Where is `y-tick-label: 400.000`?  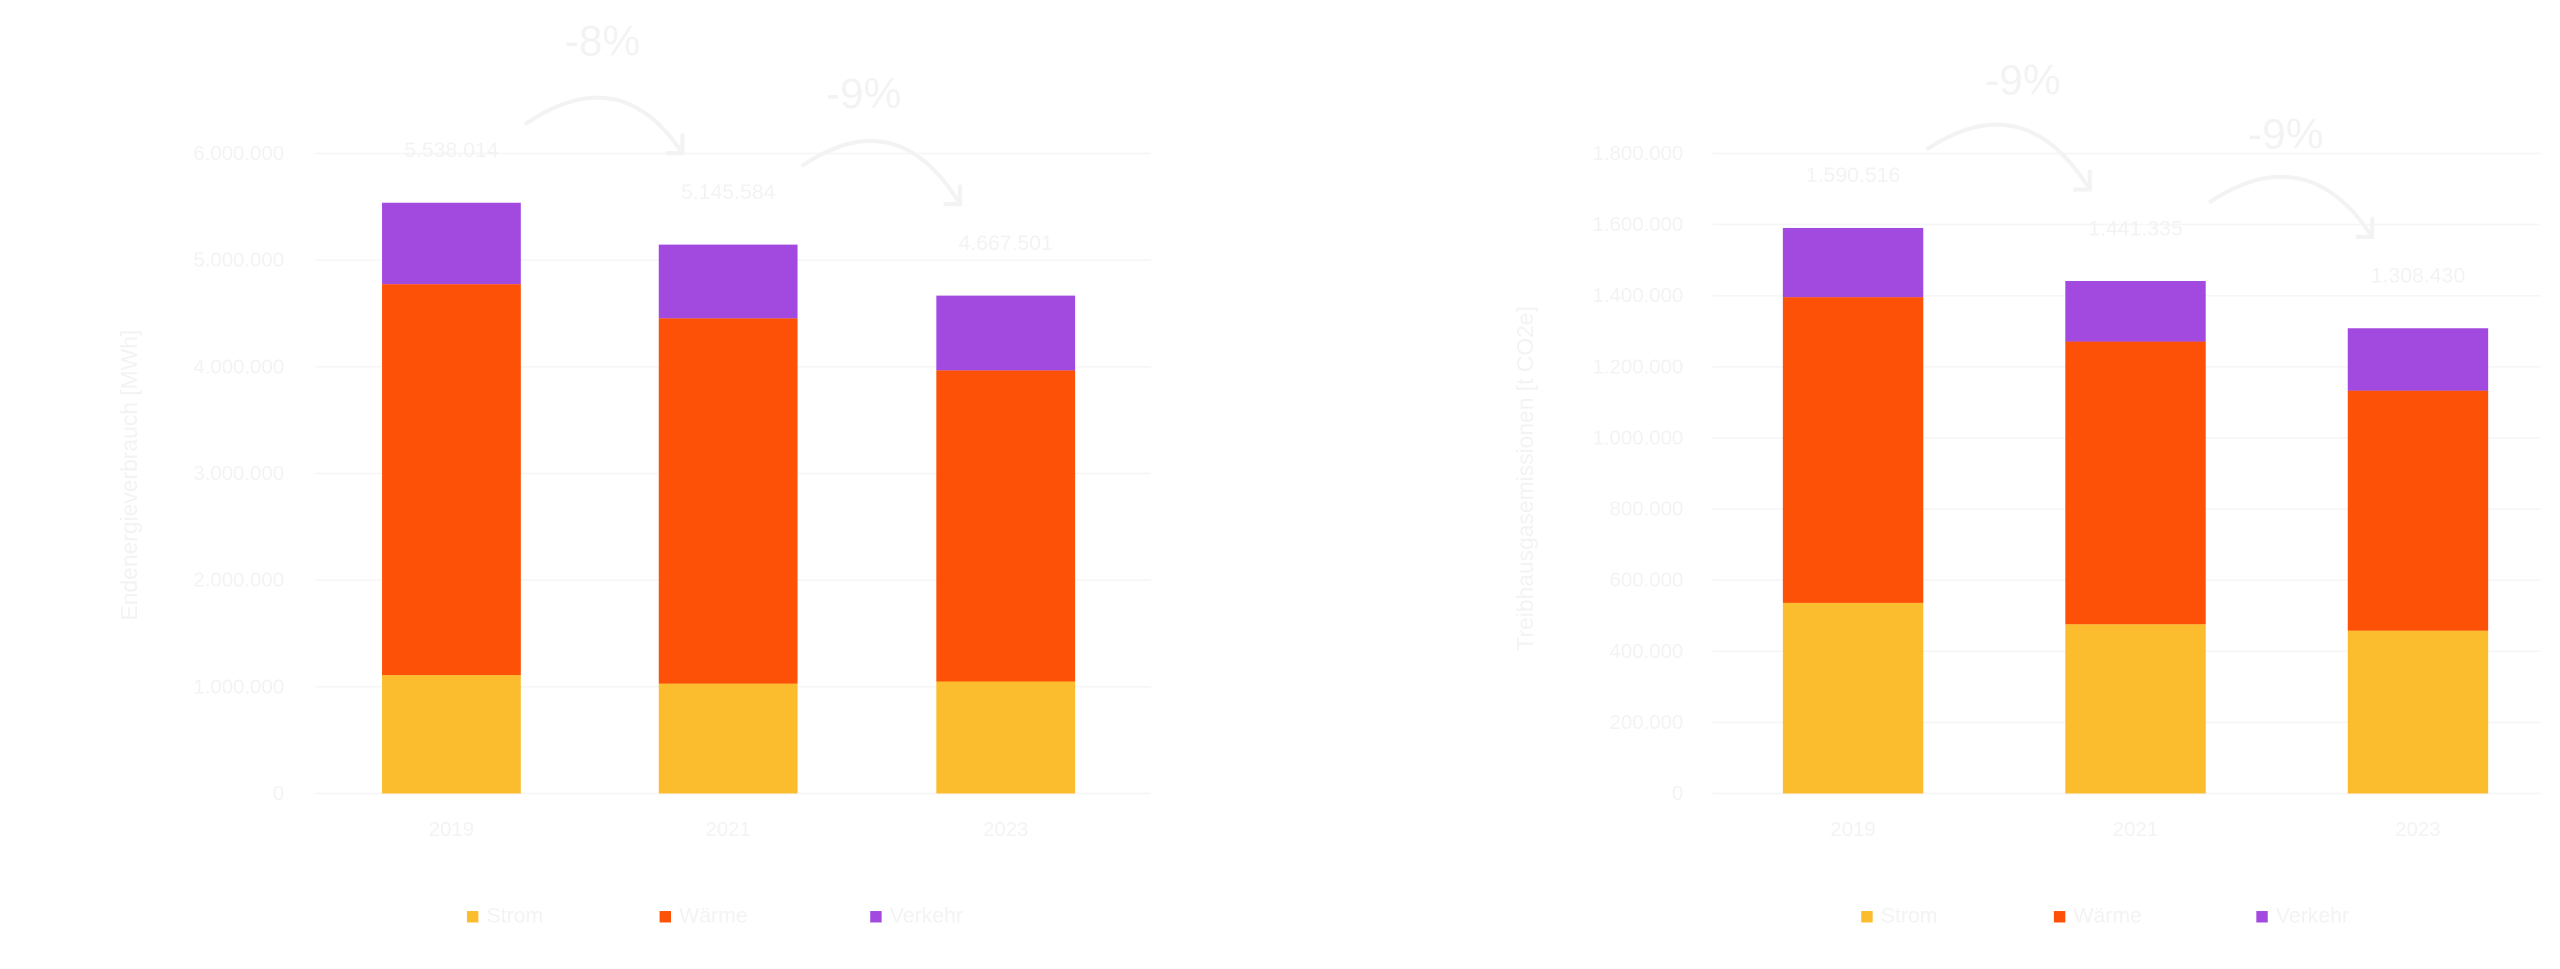 y-tick-label: 400.000 is located at coordinates (1647, 652).